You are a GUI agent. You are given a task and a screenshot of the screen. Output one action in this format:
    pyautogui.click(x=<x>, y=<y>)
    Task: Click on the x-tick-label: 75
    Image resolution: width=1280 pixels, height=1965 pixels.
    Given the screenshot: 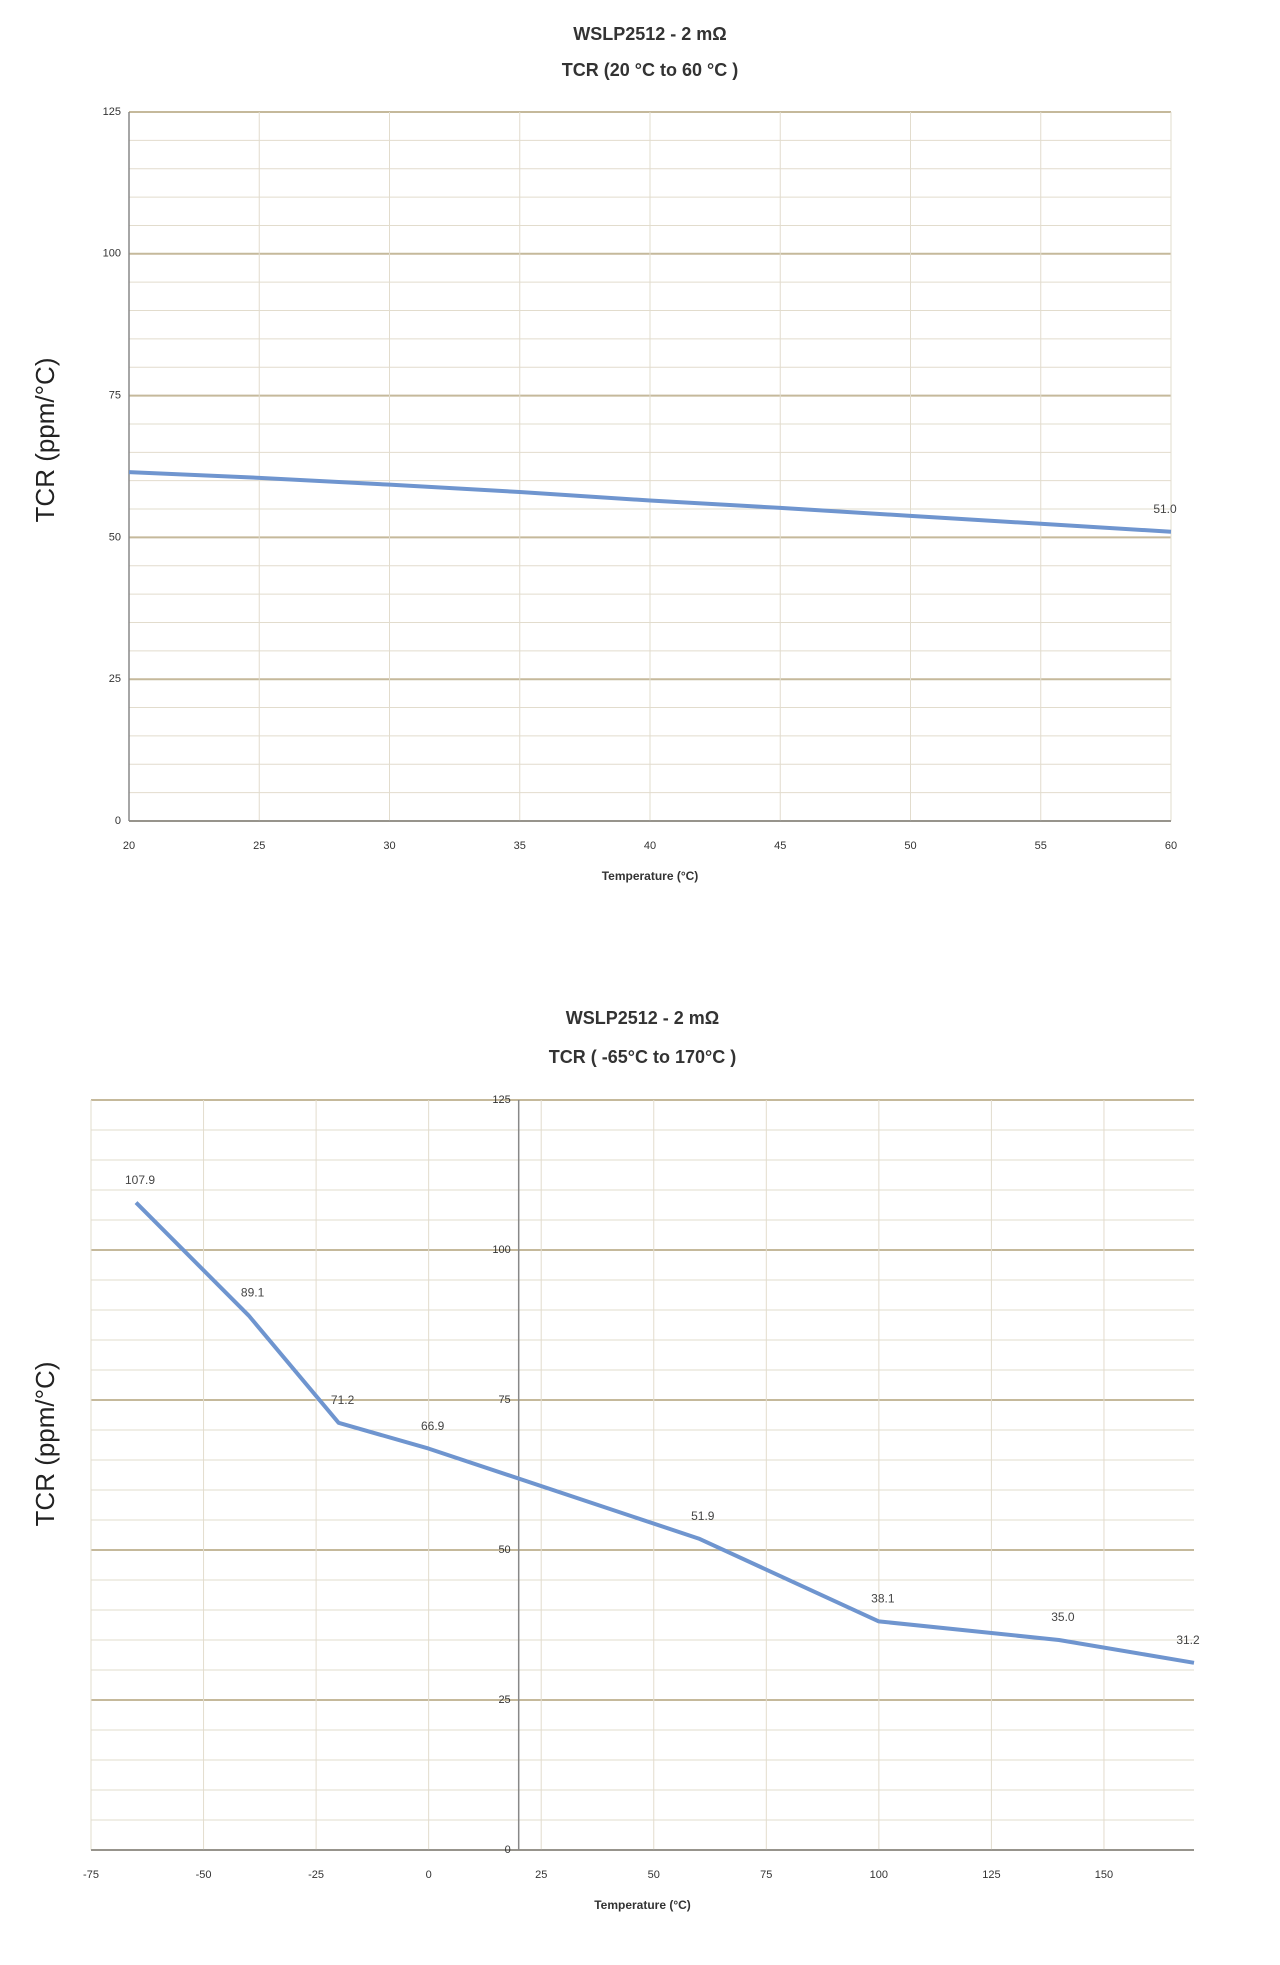 What is the action you would take?
    pyautogui.click(x=766, y=1875)
    